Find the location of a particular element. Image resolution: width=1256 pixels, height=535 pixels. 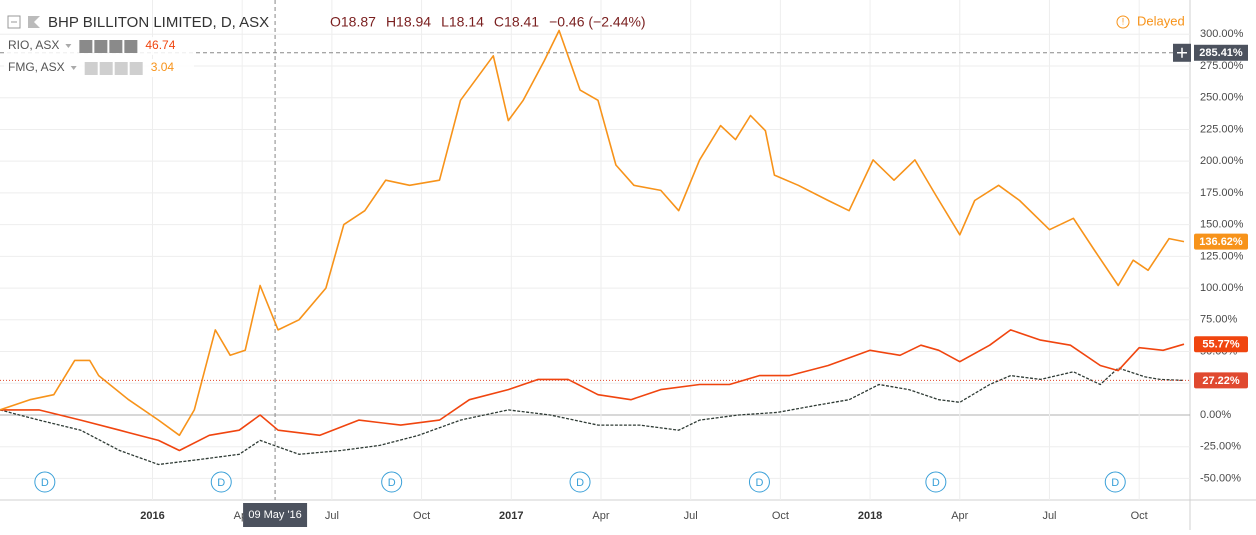

y-tick-label: 200.00% is located at coordinates (1222, 161).